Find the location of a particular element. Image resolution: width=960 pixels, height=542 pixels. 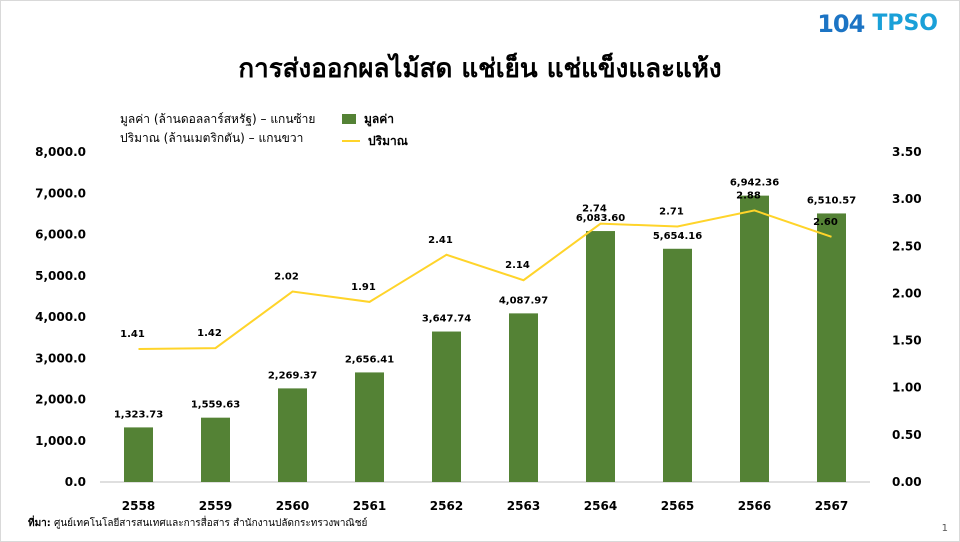

y-left-tick-label: 0.0 is located at coordinates (75, 482).